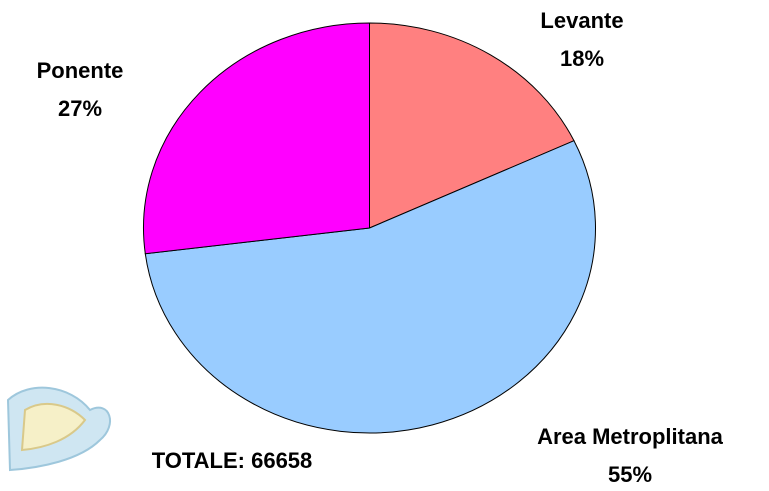 The width and height of the screenshot is (769, 491). What do you see at coordinates (232, 460) in the screenshot?
I see `total-annotation: TOTALE: 66658` at bounding box center [232, 460].